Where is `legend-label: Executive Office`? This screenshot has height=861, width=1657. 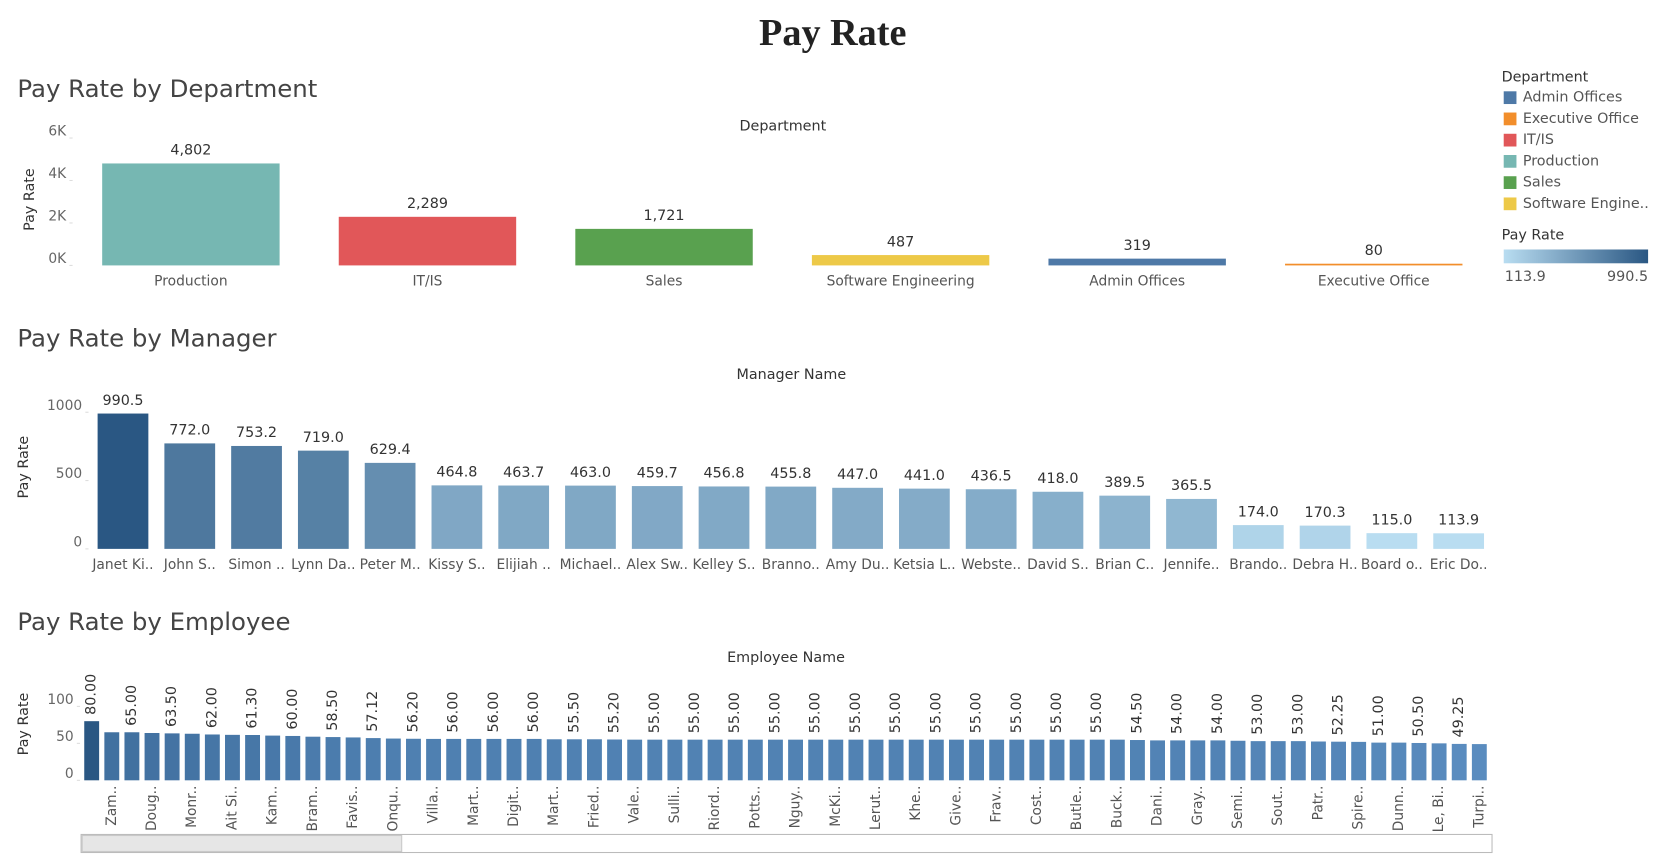 legend-label: Executive Office is located at coordinates (1581, 119).